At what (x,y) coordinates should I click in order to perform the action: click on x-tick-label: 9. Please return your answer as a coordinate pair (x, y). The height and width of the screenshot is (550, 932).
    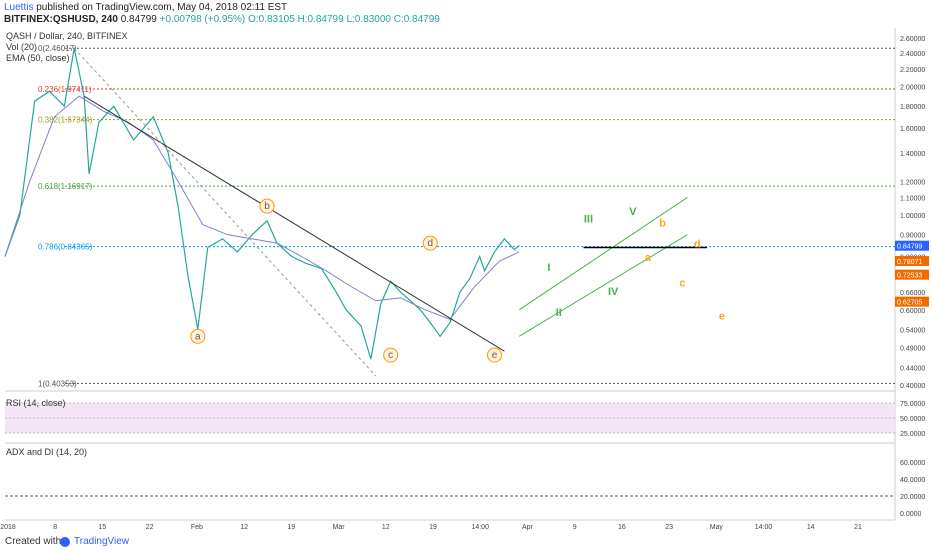
    Looking at the image, I should click on (575, 527).